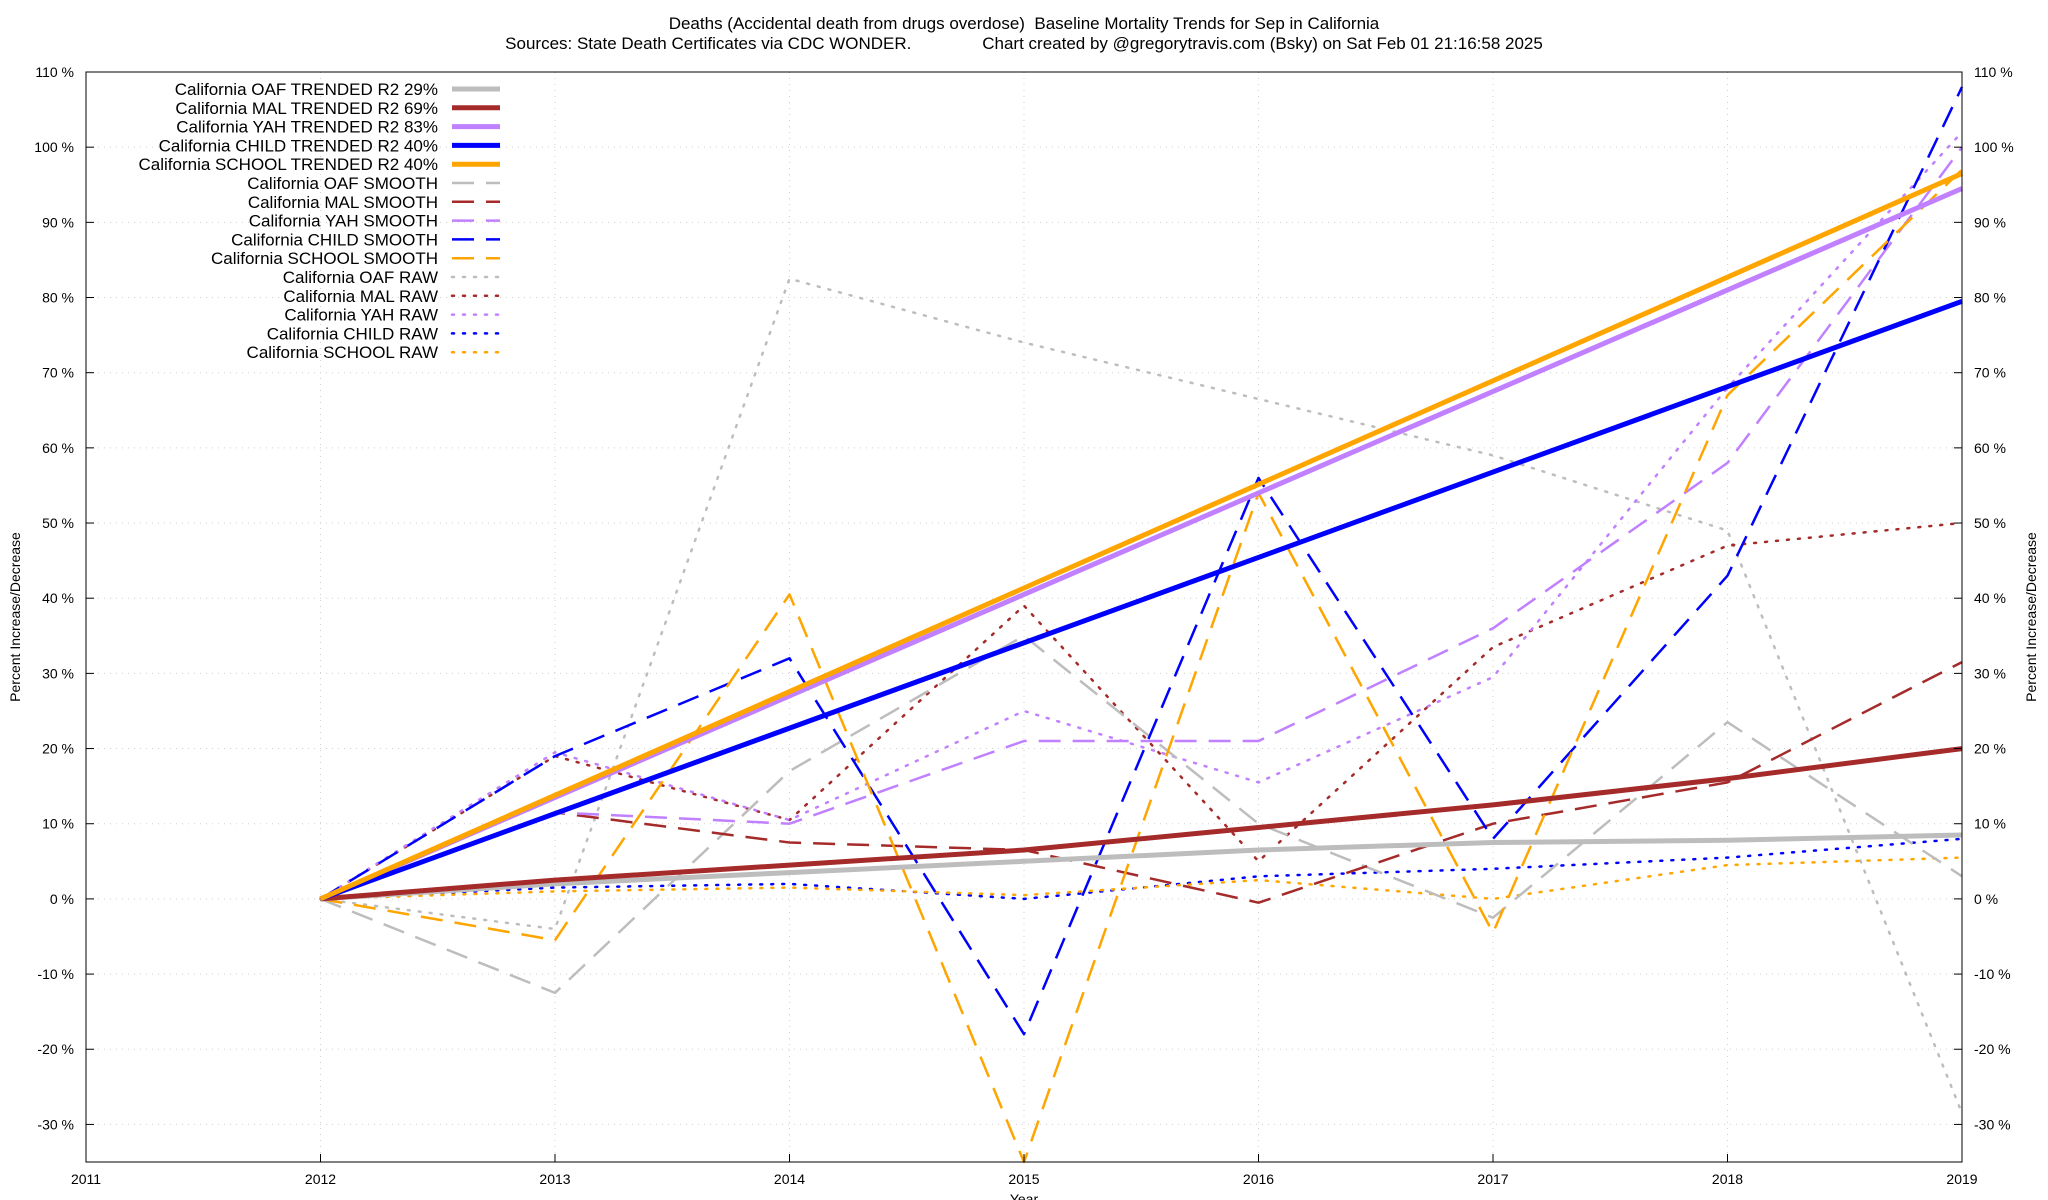 Image resolution: width=2048 pixels, height=1200 pixels. Describe the element at coordinates (1961, 1179) in the screenshot. I see `x-tick-label: 2019` at that location.